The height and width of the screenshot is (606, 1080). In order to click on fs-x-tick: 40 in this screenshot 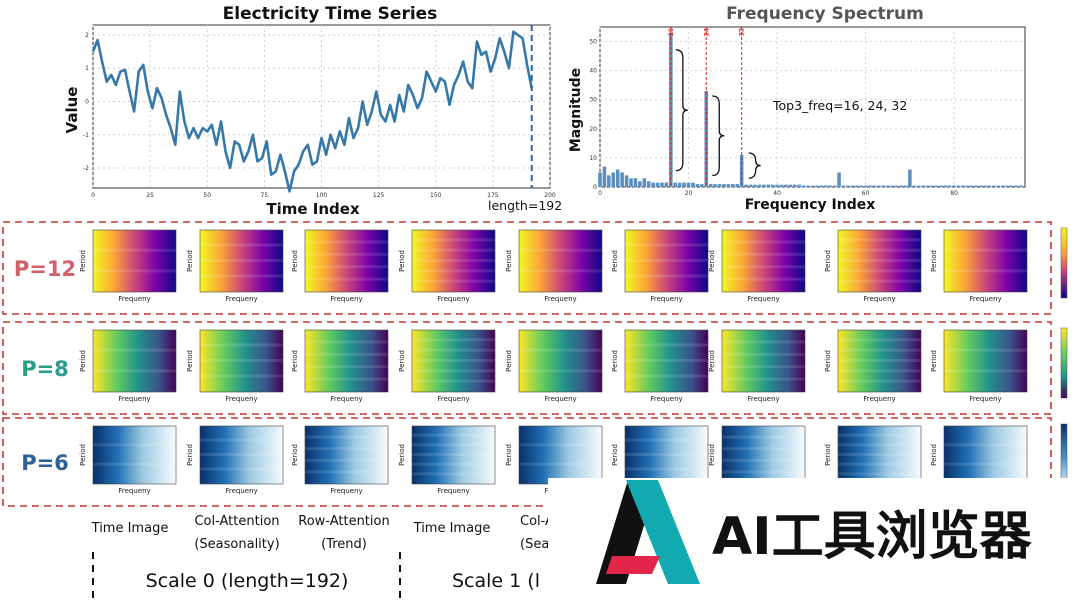, I will do `click(777, 193)`.